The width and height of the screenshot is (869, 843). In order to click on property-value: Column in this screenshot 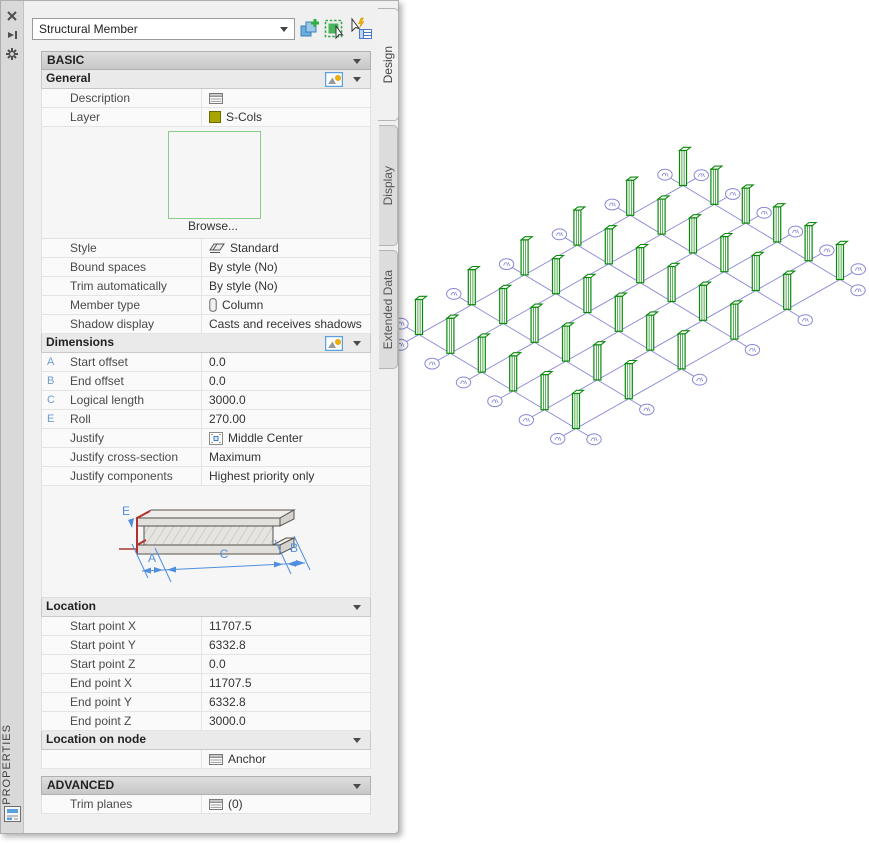, I will do `click(286, 305)`.